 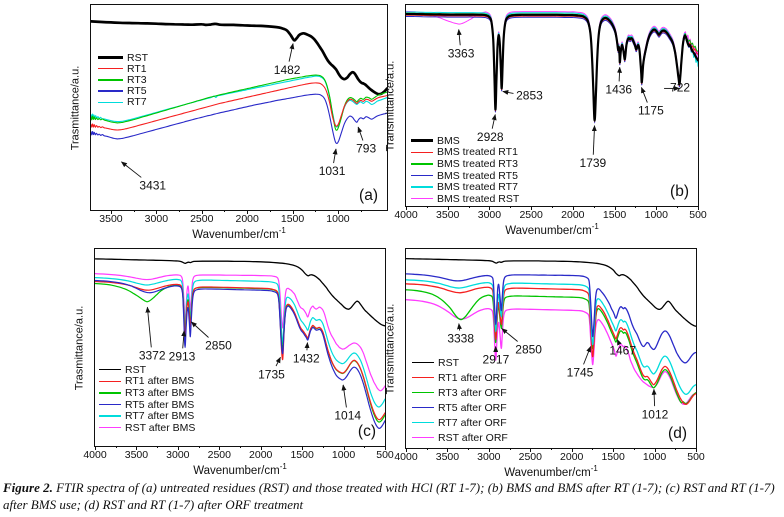 I want to click on legend-item: RT3, so click(x=123, y=80).